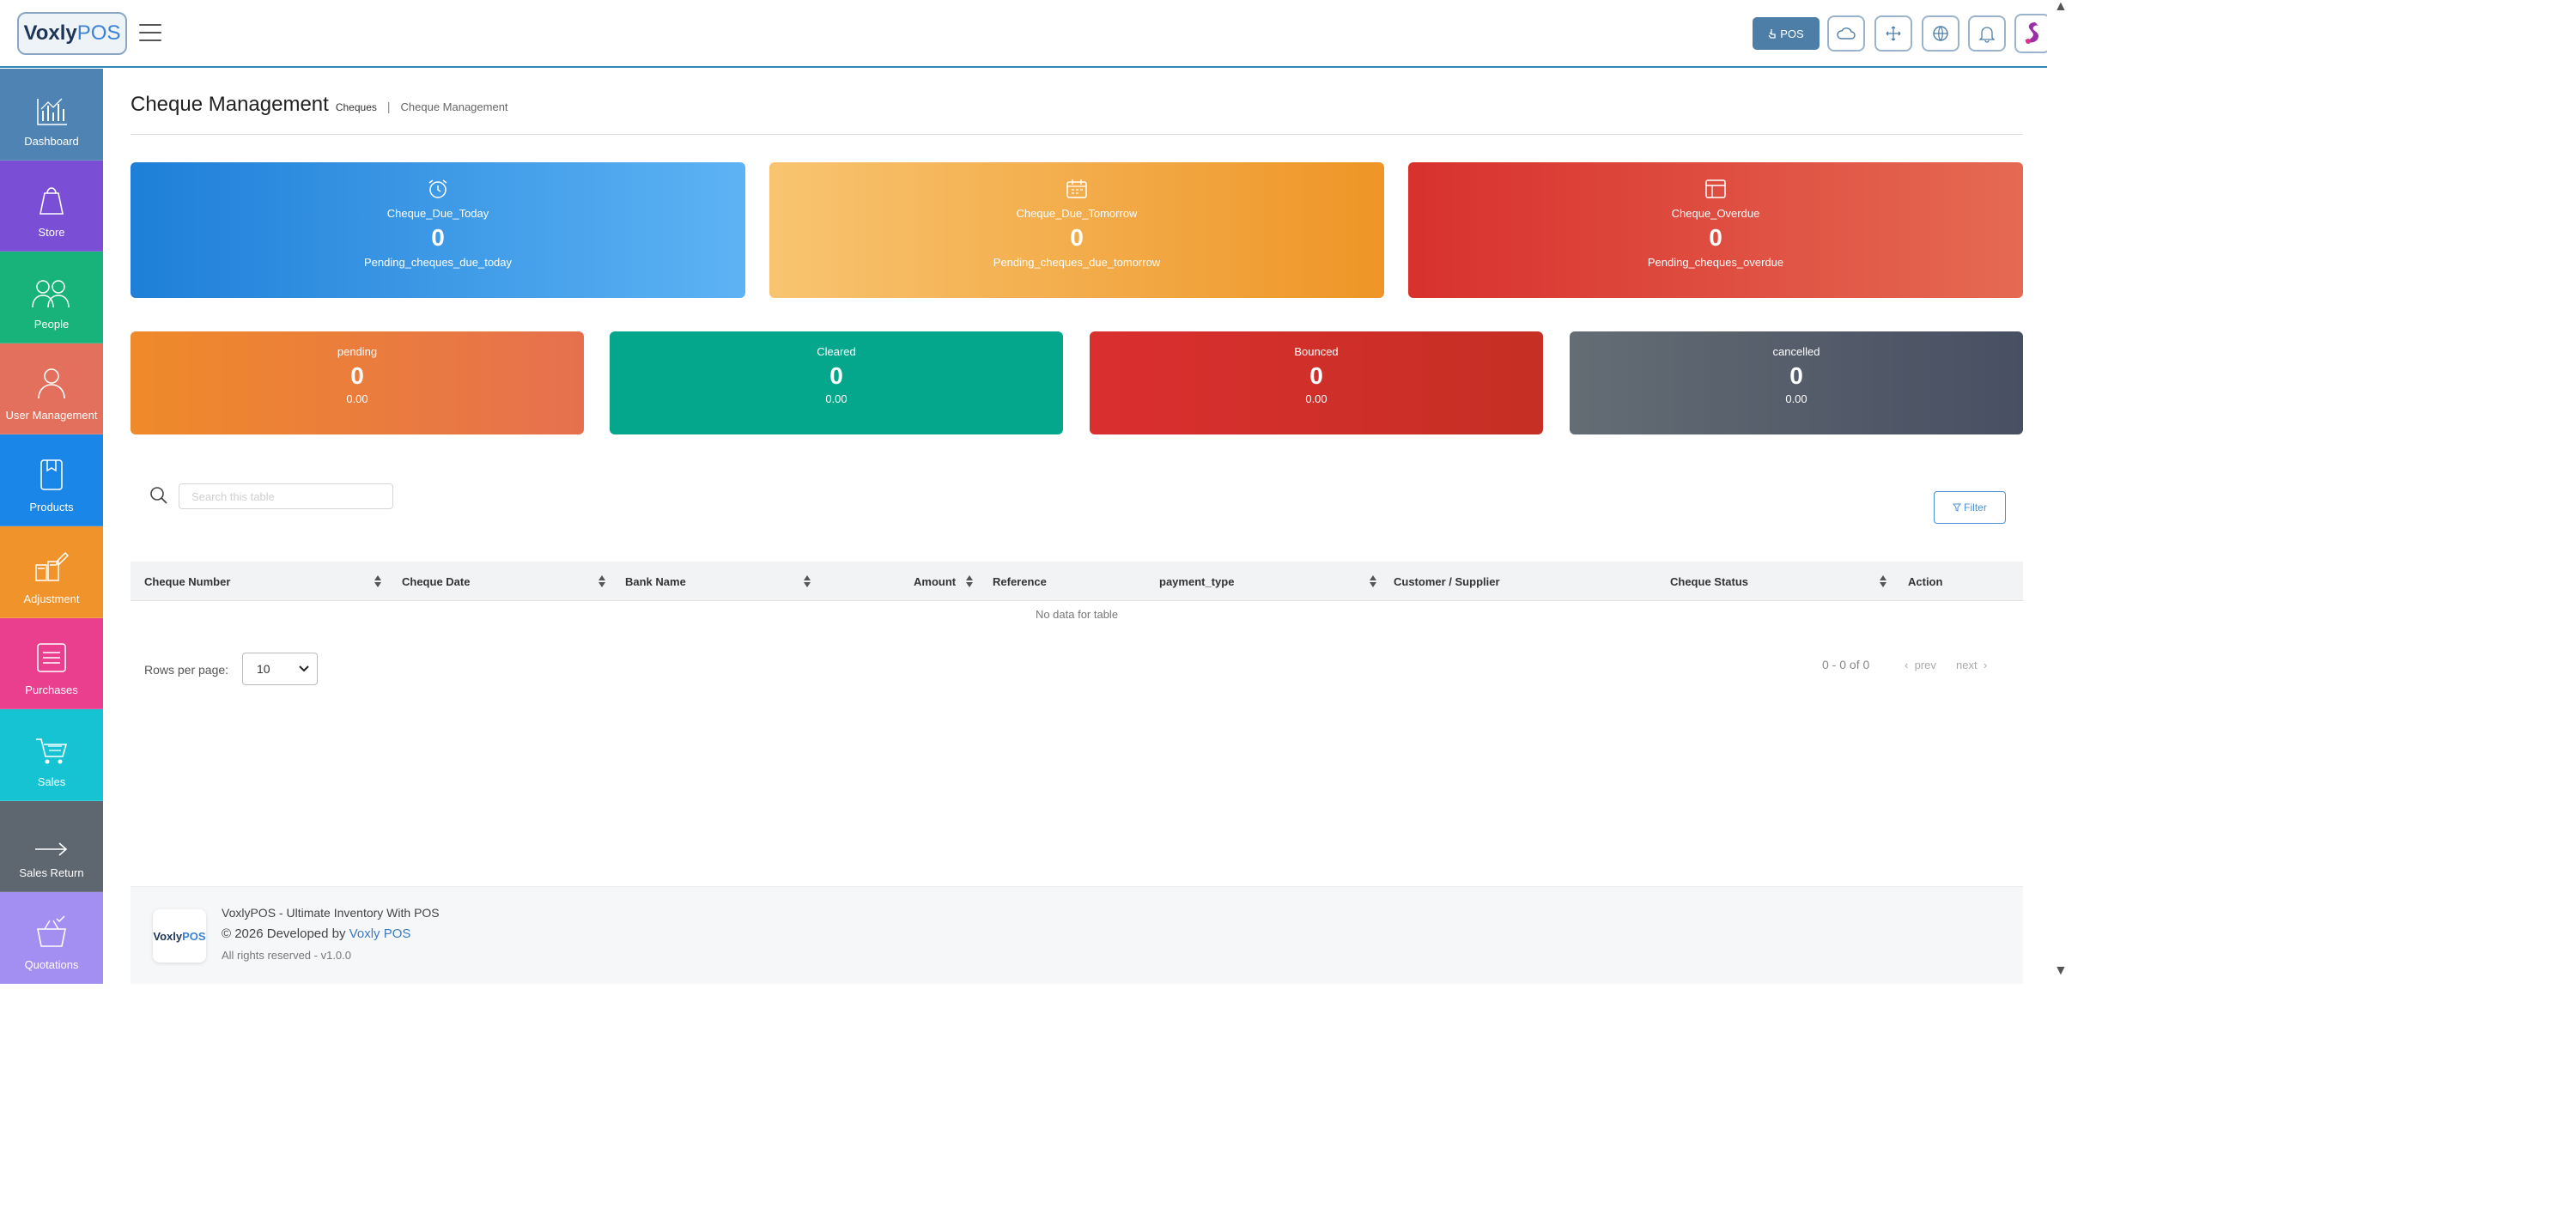 This screenshot has width=2576, height=1221. Describe the element at coordinates (2061, 970) in the screenshot. I see `scroll-down-arrow-icon: ▼` at that location.